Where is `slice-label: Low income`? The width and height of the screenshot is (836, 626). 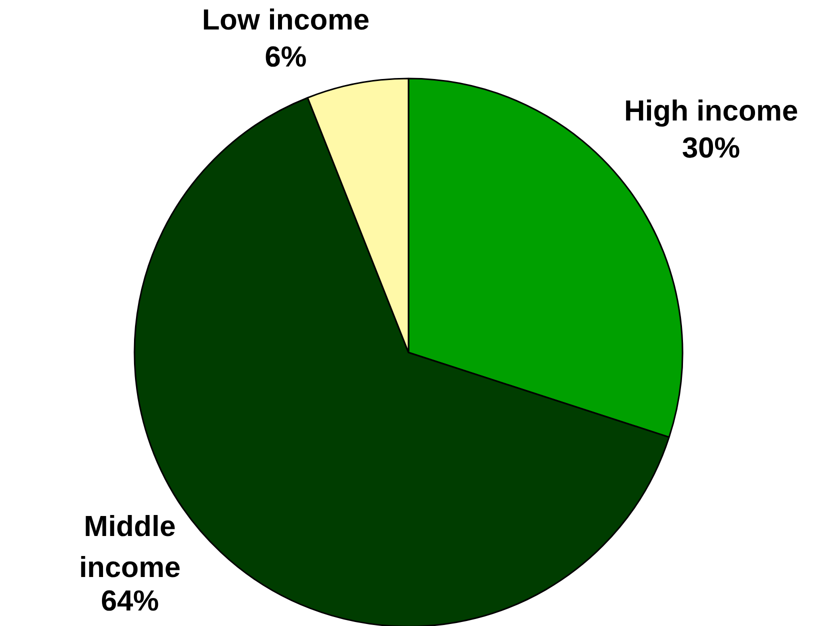
slice-label: Low income is located at coordinates (286, 20).